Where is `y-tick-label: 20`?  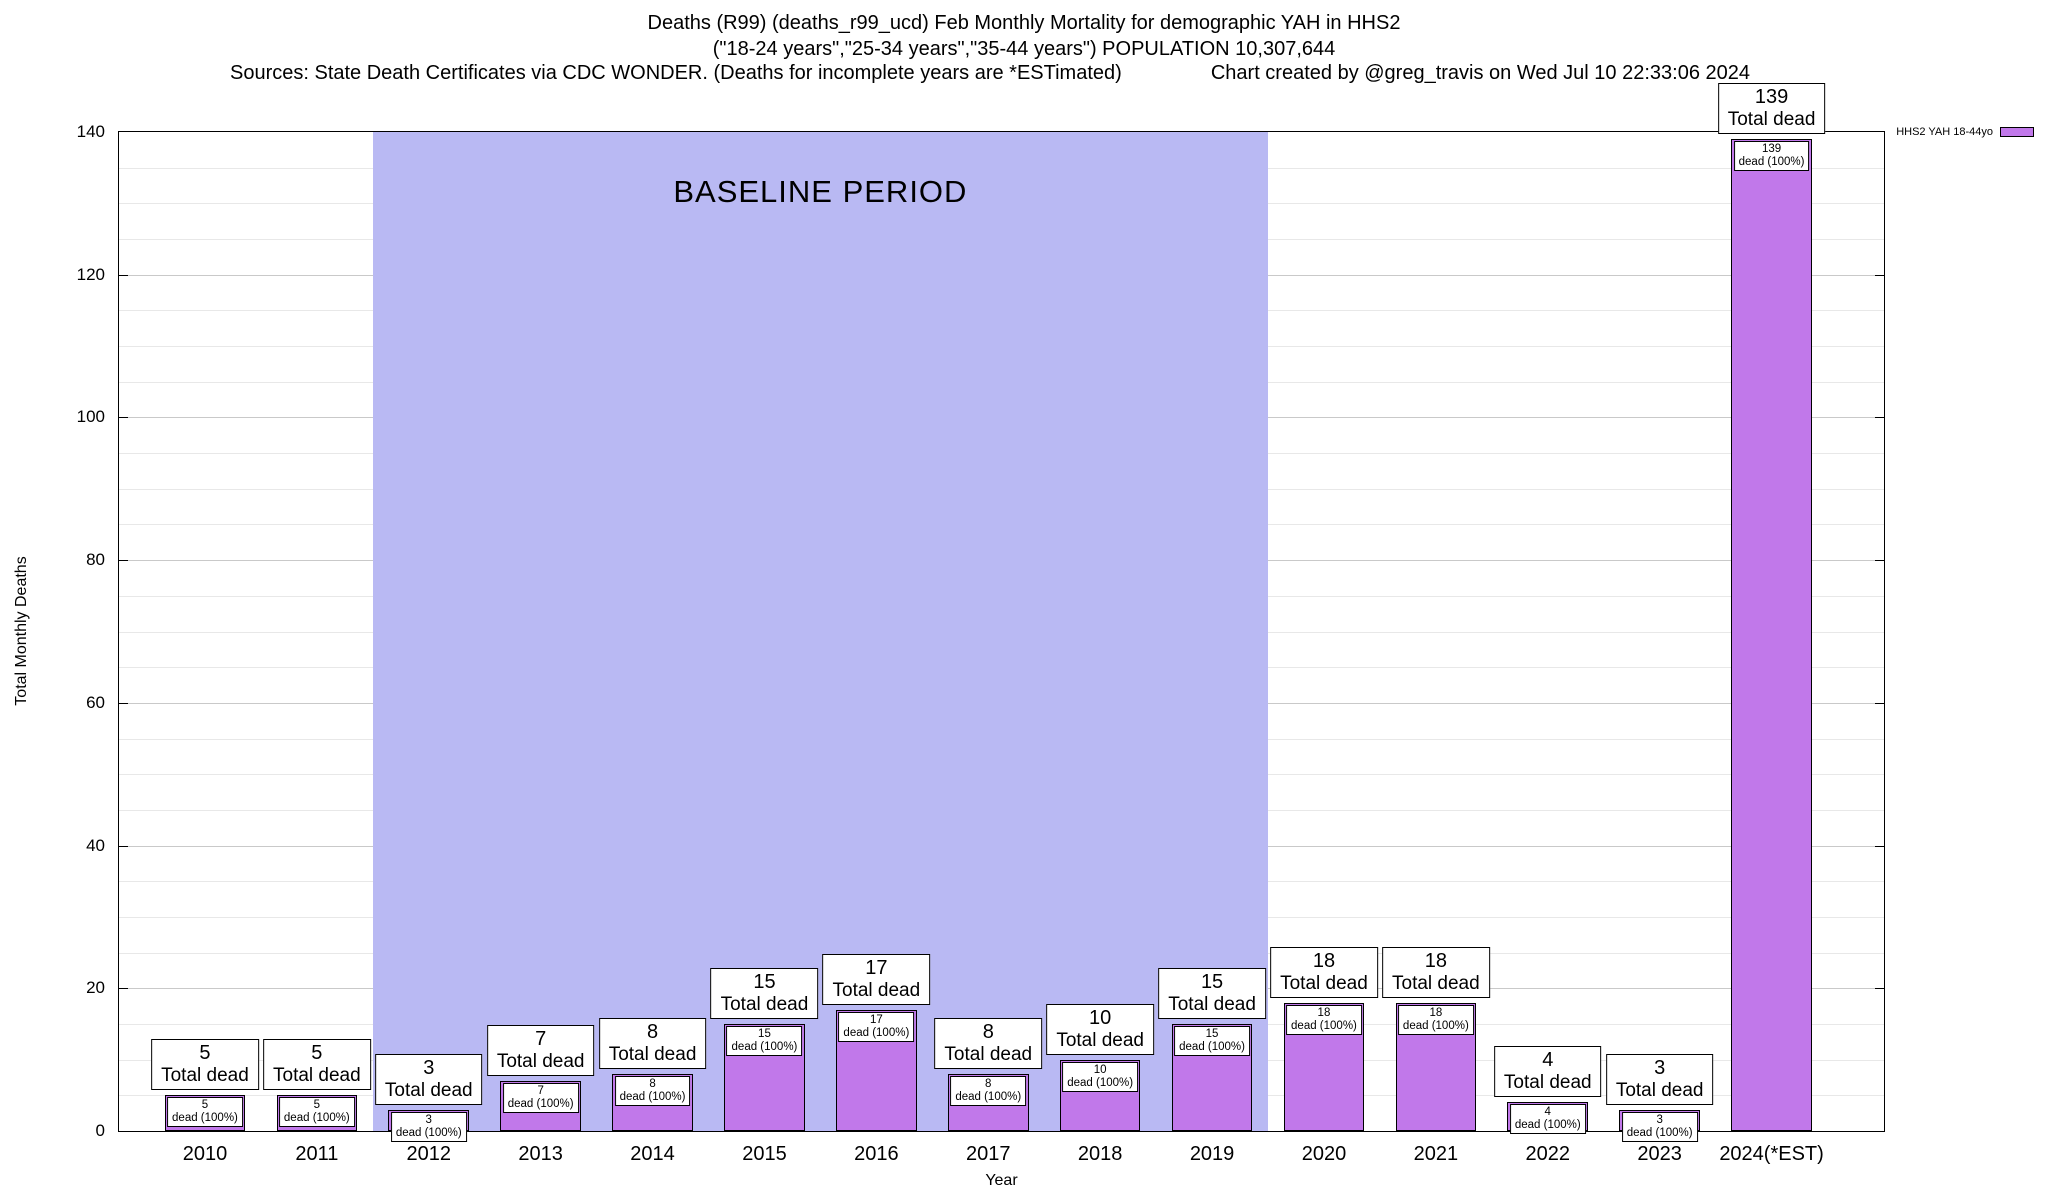 y-tick-label: 20 is located at coordinates (95, 988).